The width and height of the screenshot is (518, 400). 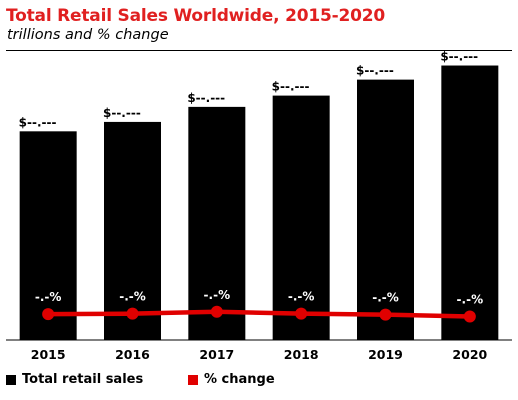 I want to click on legend-swatch-retail-sales, so click(x=11, y=379).